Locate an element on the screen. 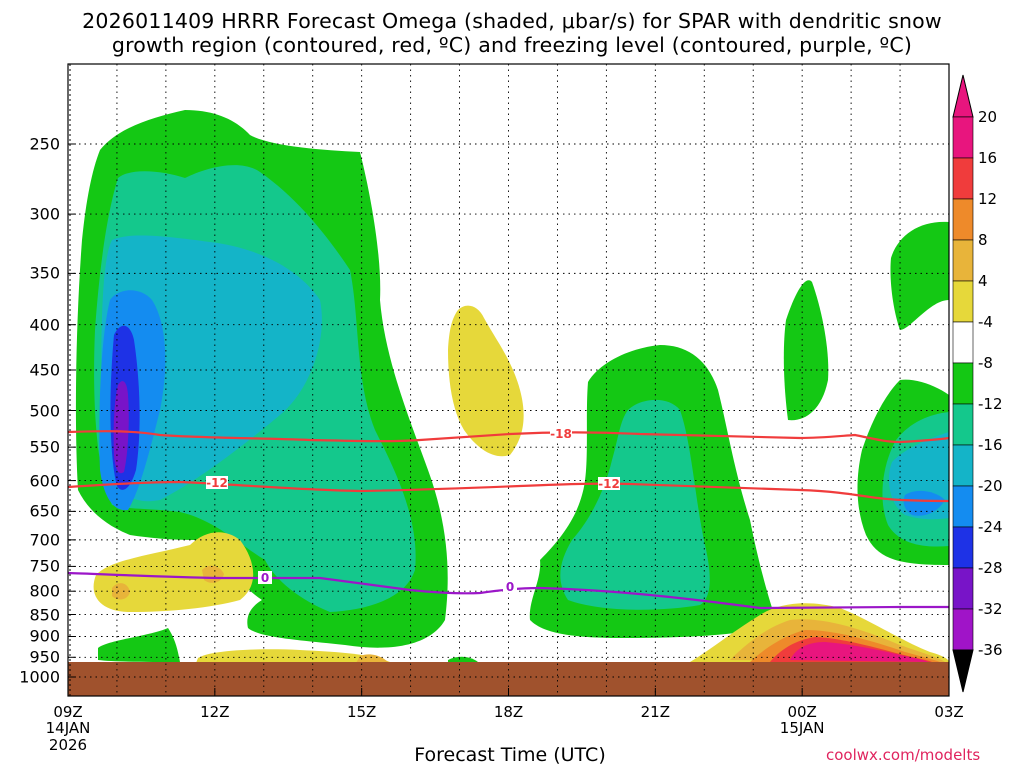  dgz-minus-12-label-2: -12 is located at coordinates (609, 484).